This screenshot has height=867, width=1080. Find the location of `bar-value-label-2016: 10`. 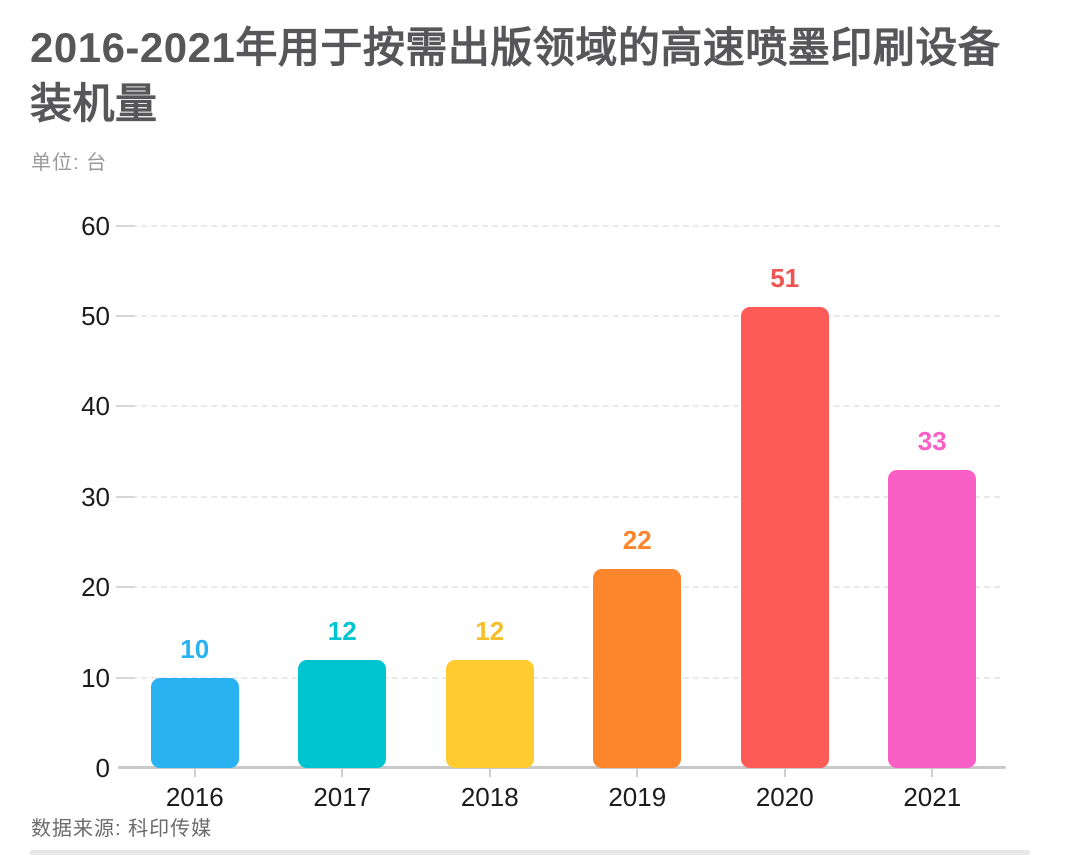

bar-value-label-2016: 10 is located at coordinates (195, 648).